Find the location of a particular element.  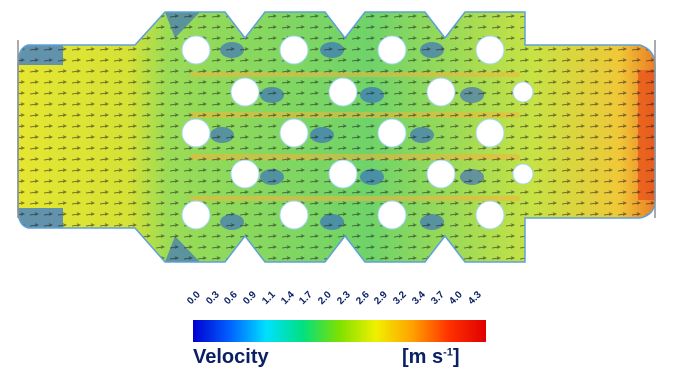

unit-close: ] is located at coordinates (456, 357).